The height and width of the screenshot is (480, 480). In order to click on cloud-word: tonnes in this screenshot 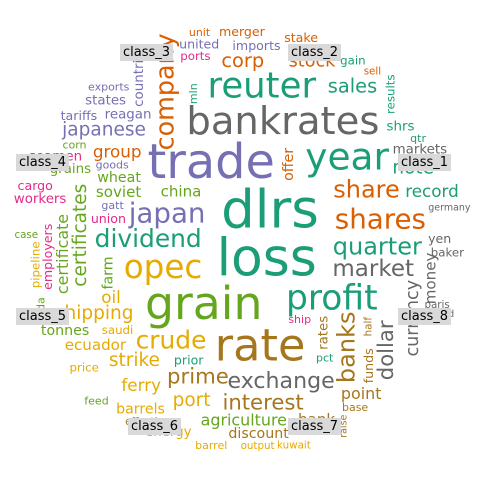, I will do `click(65, 331)`.